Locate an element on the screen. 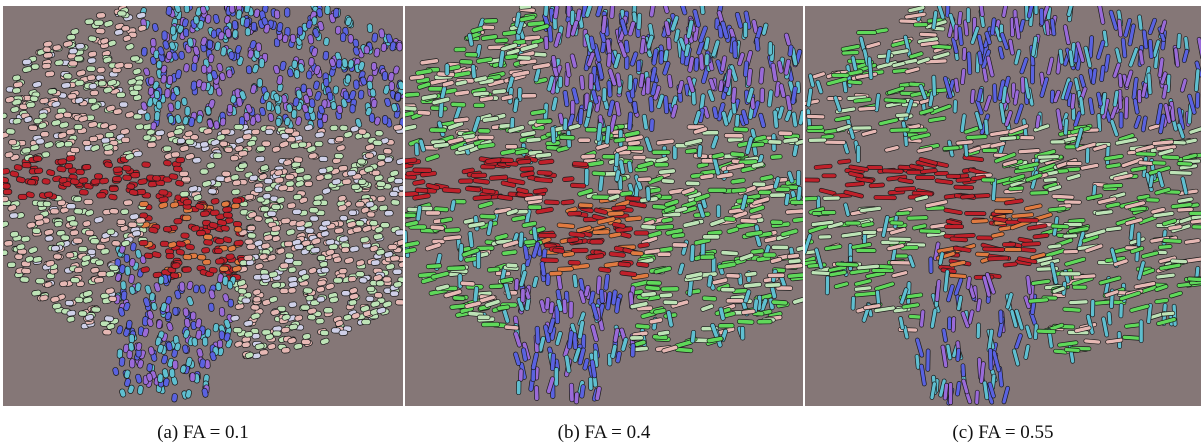  caption-a: (a) FA = 0.1 is located at coordinates (203, 432).